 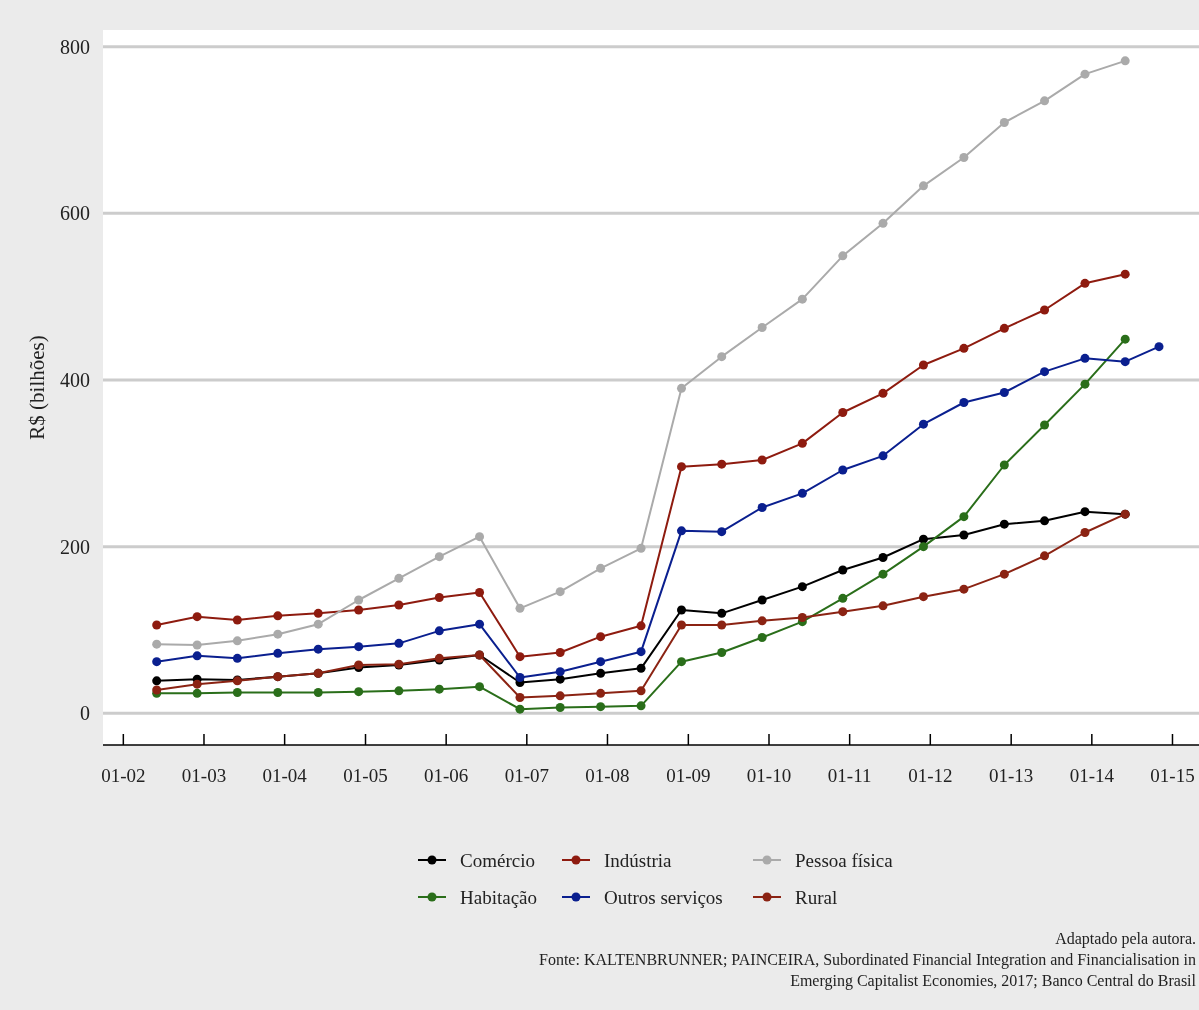 What do you see at coordinates (1172, 775) in the screenshot?
I see `x-tick-label: 01-15` at bounding box center [1172, 775].